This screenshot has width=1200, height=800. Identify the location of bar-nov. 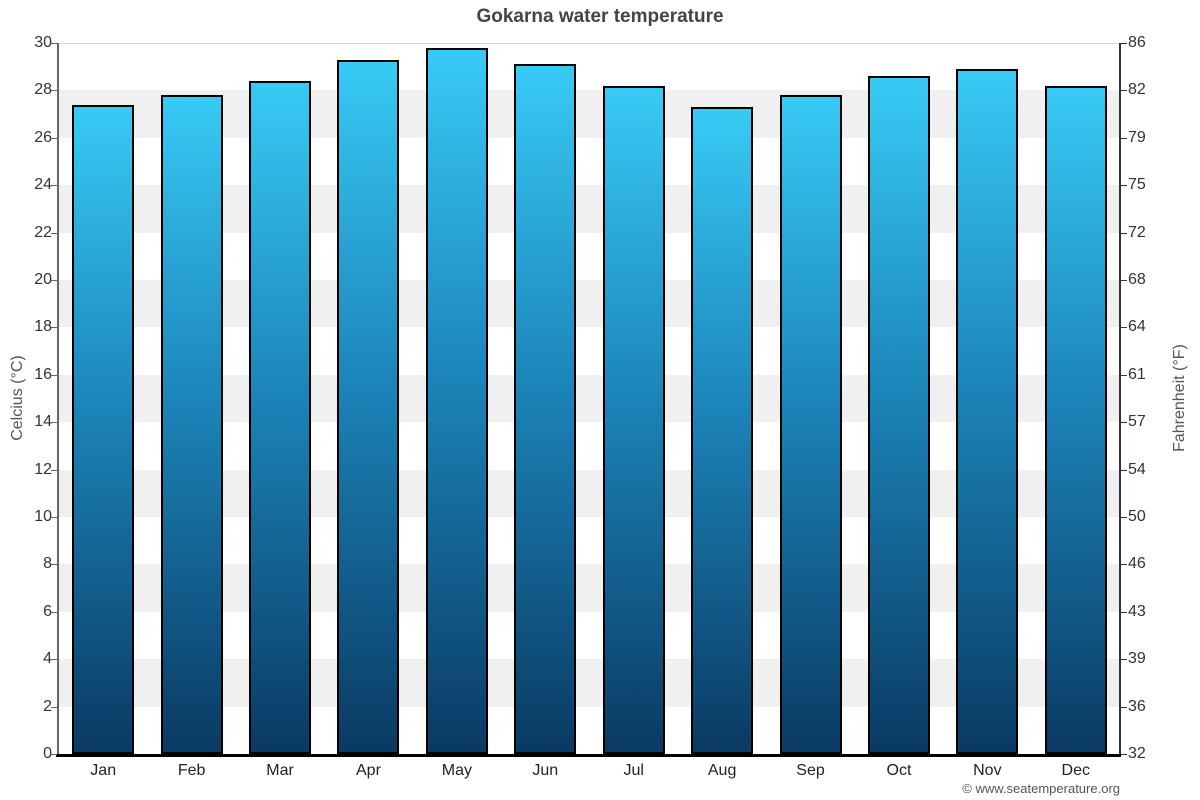
(987, 411).